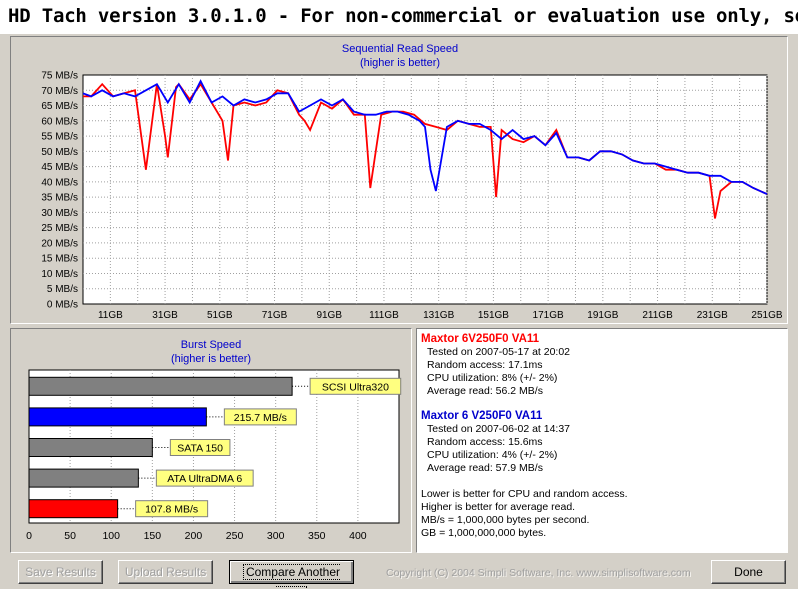  I want to click on drive2-avg-read: Average read: 57.9 MB/s, so click(485, 468).